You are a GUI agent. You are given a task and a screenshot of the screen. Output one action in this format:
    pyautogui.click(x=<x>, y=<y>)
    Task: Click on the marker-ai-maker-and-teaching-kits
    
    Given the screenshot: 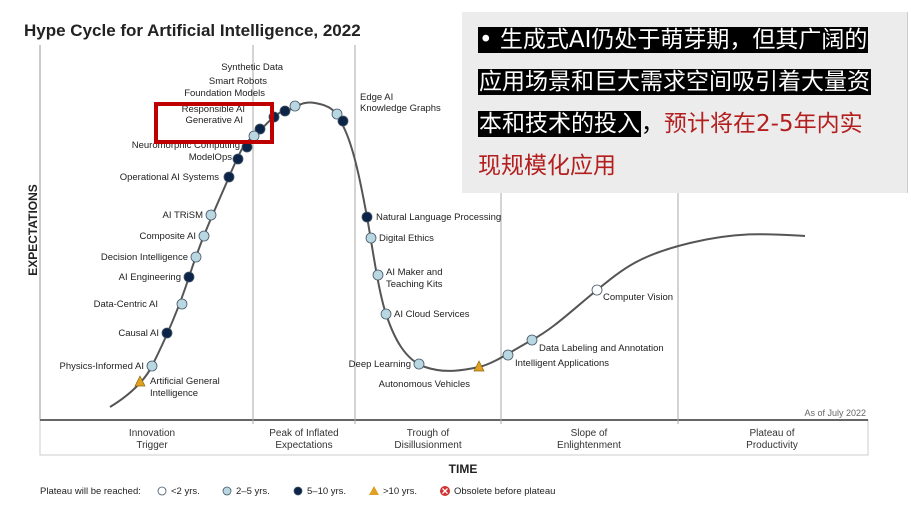 What is the action you would take?
    pyautogui.click(x=378, y=275)
    